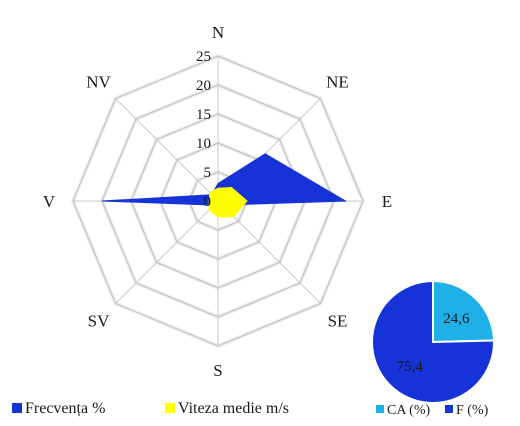 The image size is (520, 426). What do you see at coordinates (472, 410) in the screenshot?
I see `legend-label-f: F (%)` at bounding box center [472, 410].